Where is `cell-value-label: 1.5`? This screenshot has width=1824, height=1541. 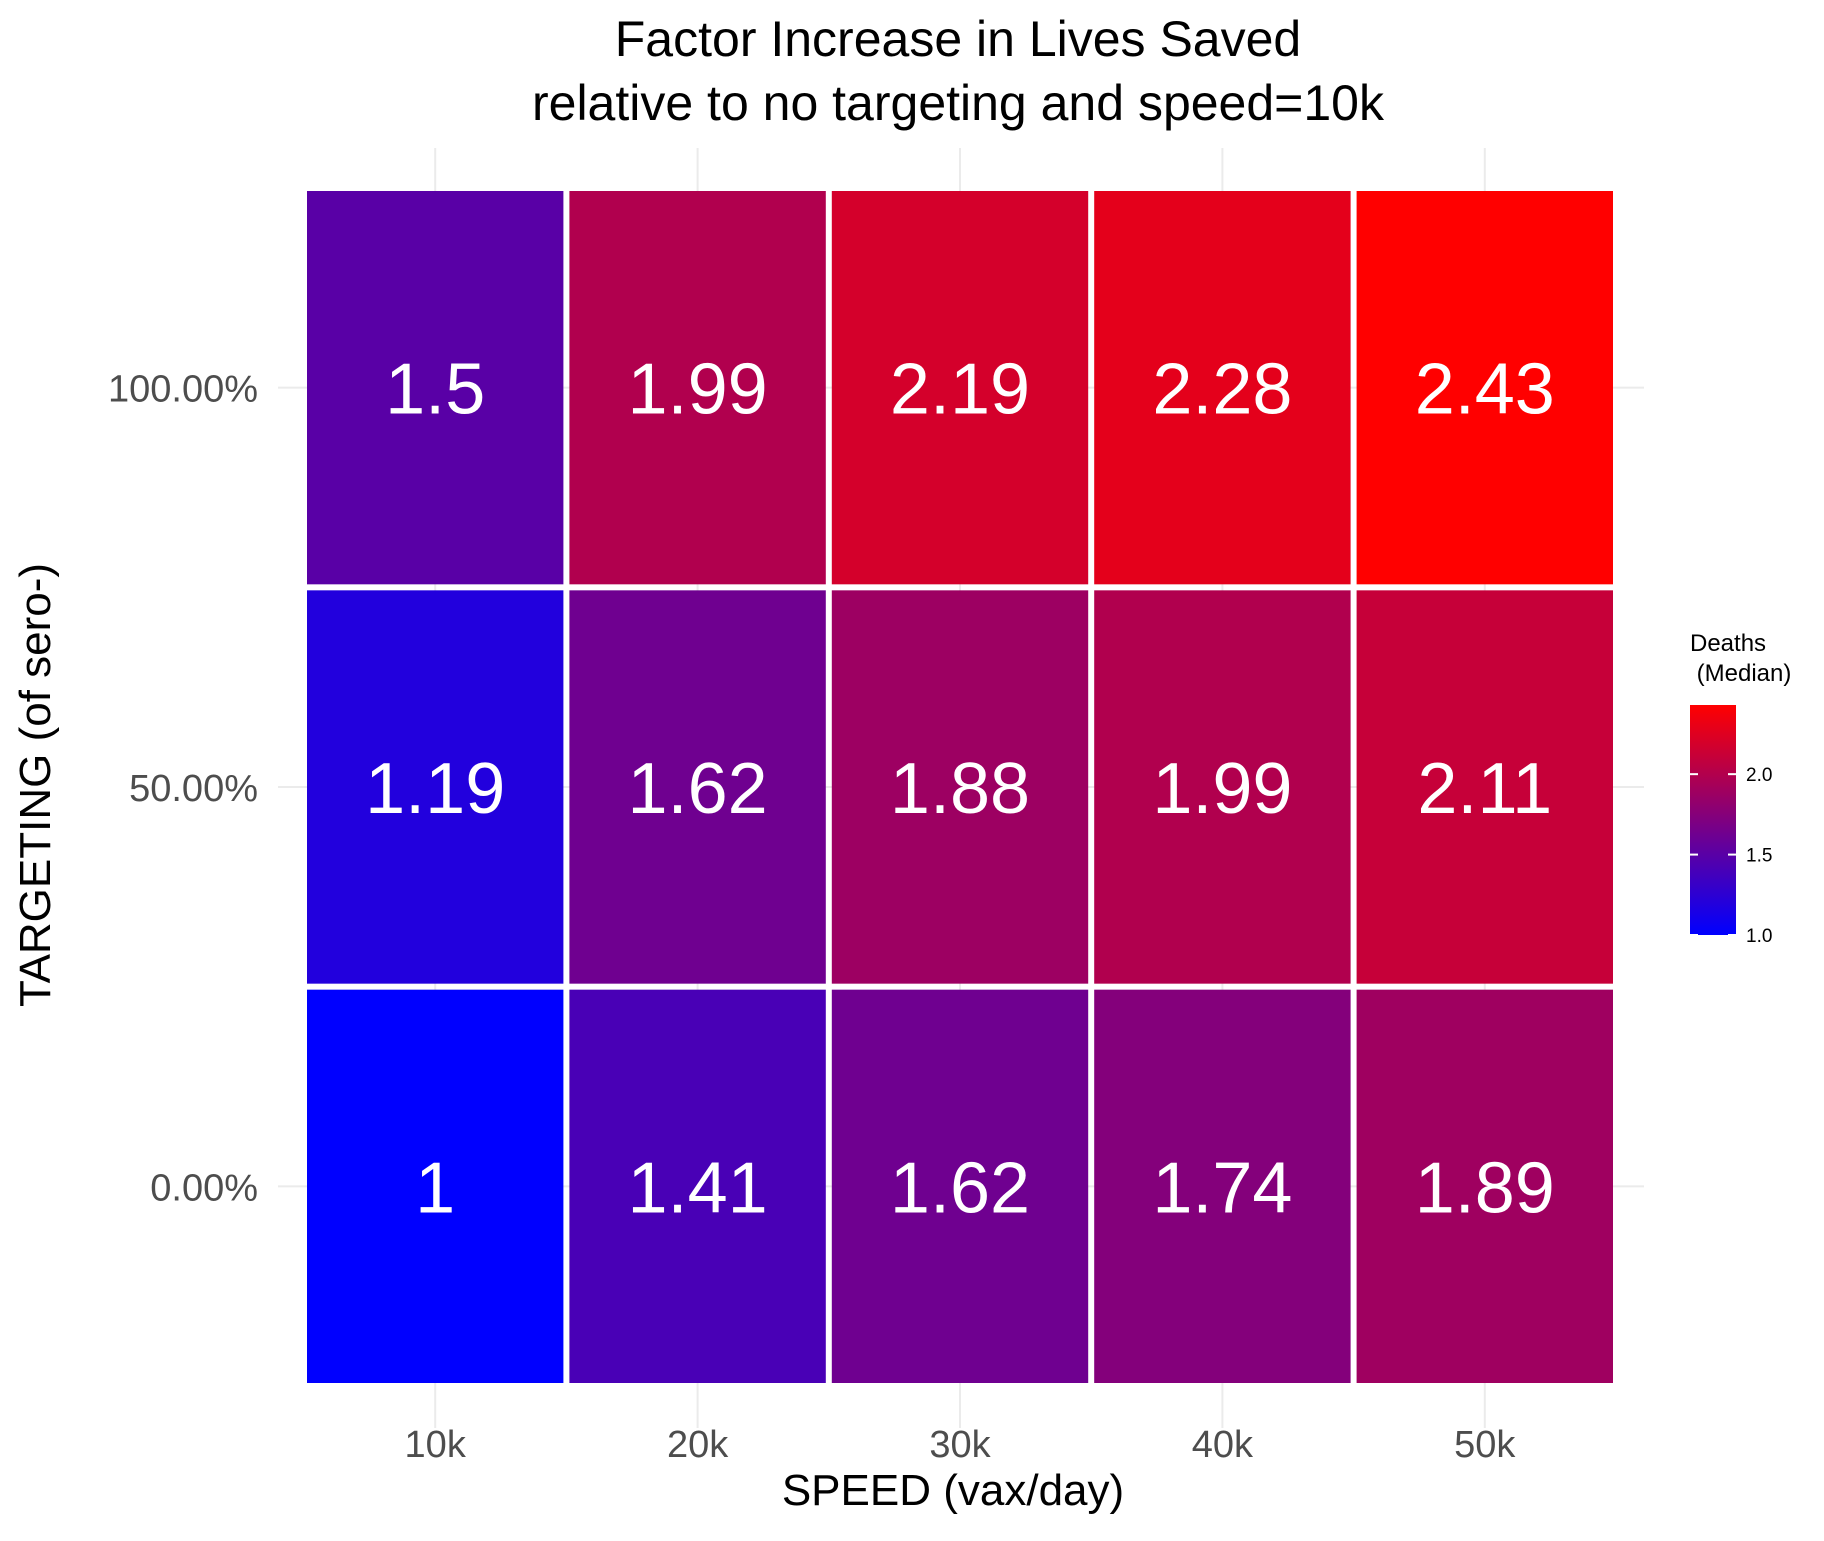 cell-value-label: 1.5 is located at coordinates (435, 390).